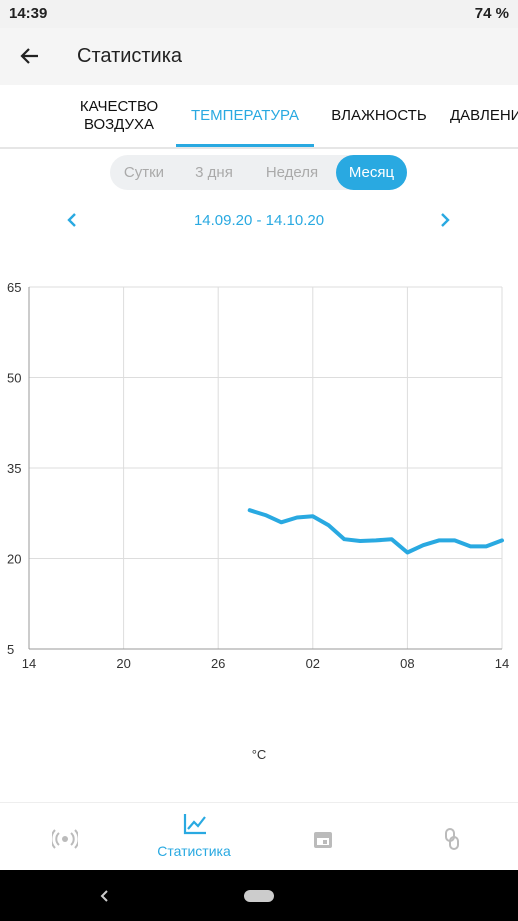  Describe the element at coordinates (14, 468) in the screenshot. I see `y-tick-label: 35` at that location.